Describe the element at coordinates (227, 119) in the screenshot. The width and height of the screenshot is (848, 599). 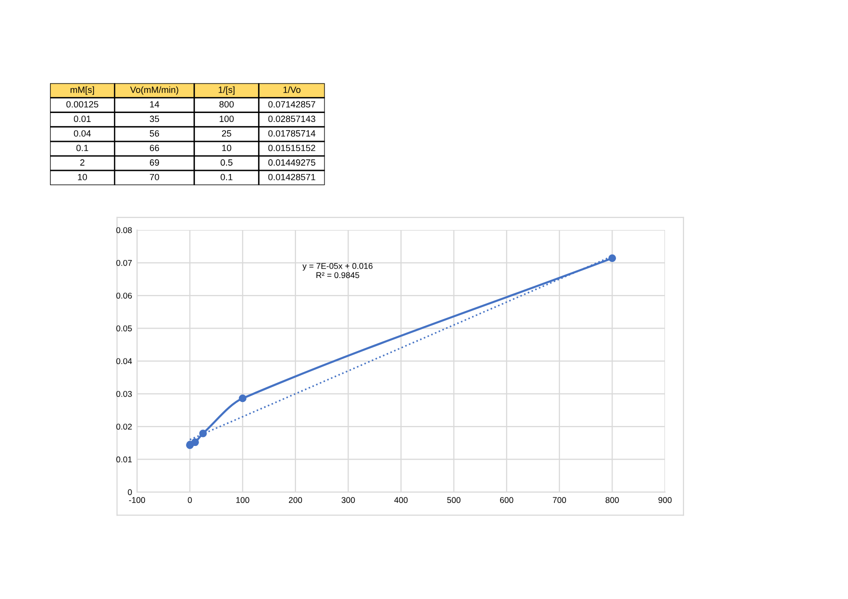
I see `text: 100` at that location.